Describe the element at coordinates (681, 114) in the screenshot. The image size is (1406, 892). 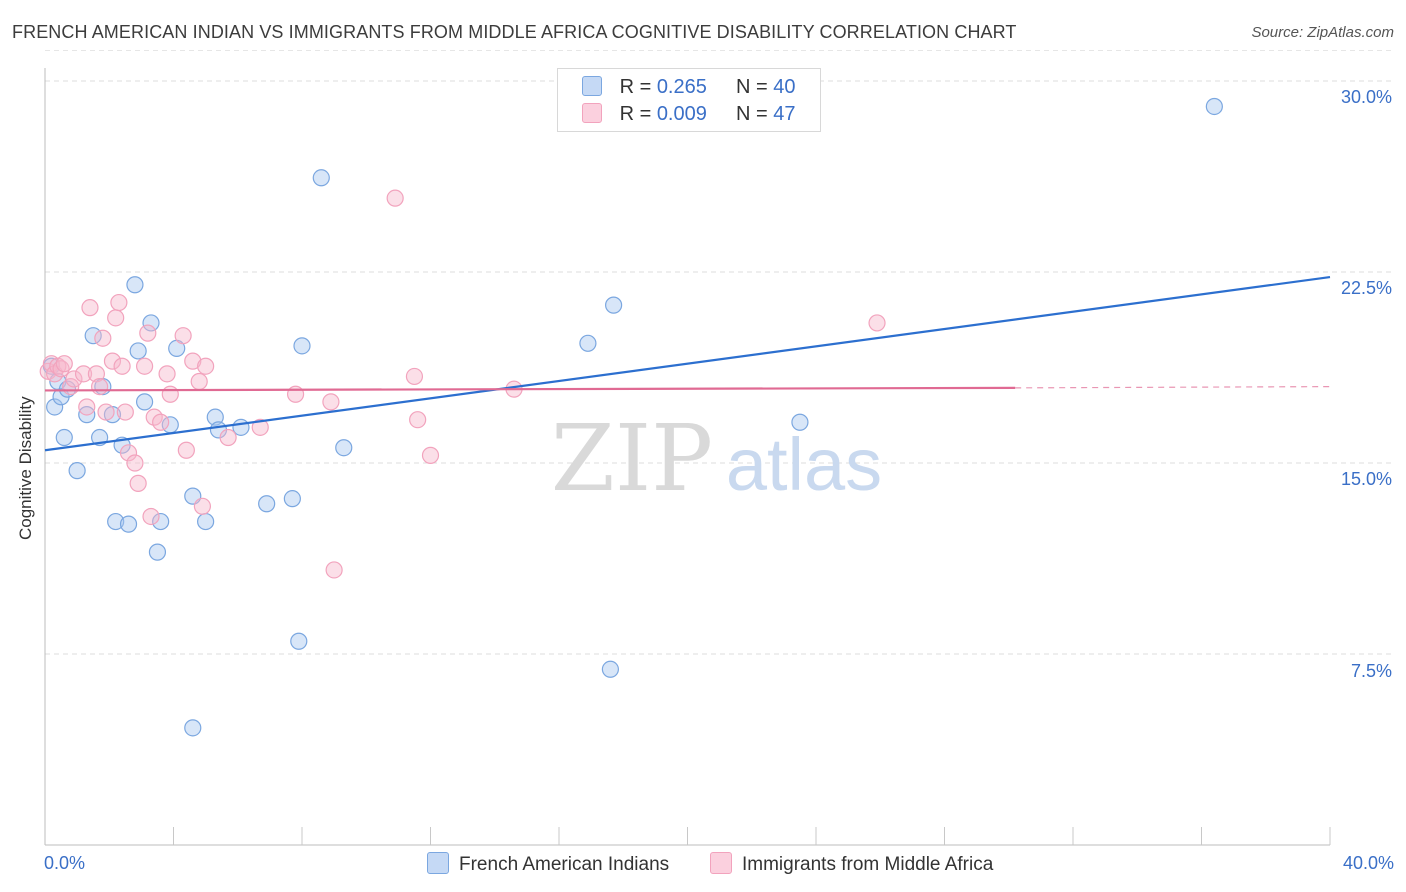
I see `legend-r-value-2: 0.009` at that location.